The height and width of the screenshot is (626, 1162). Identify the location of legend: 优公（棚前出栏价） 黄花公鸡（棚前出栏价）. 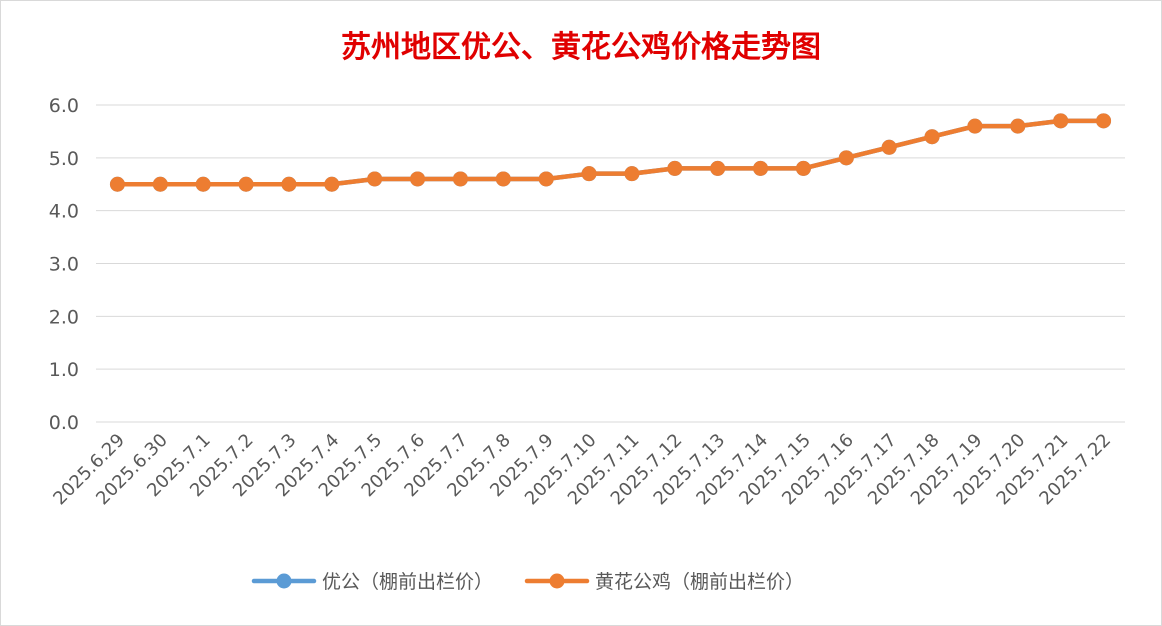
(527, 582).